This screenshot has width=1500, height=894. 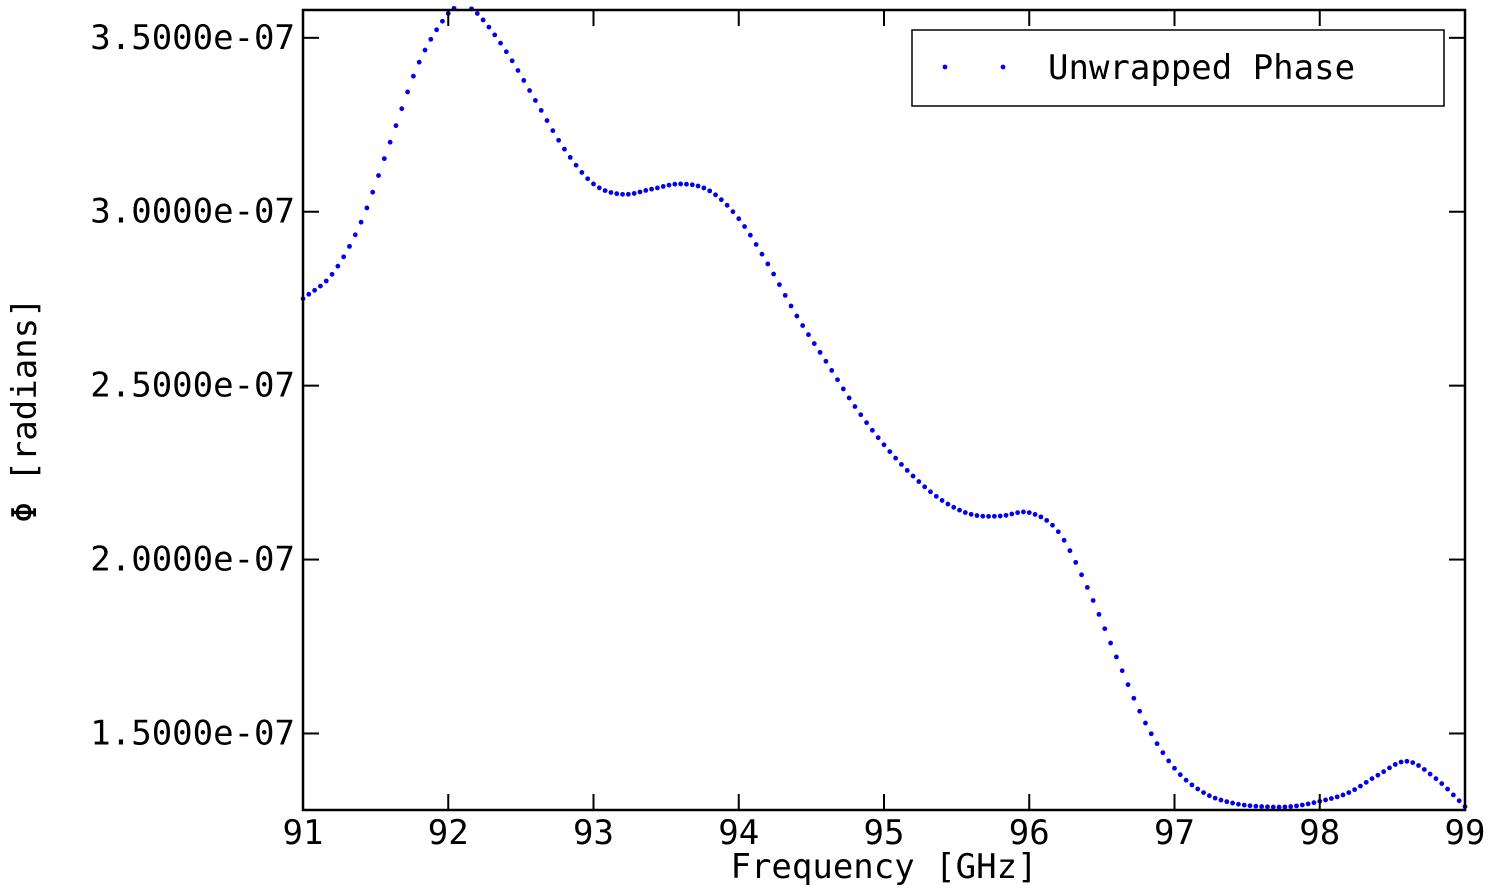 I want to click on x-tick-label: 97, so click(x=1174, y=833).